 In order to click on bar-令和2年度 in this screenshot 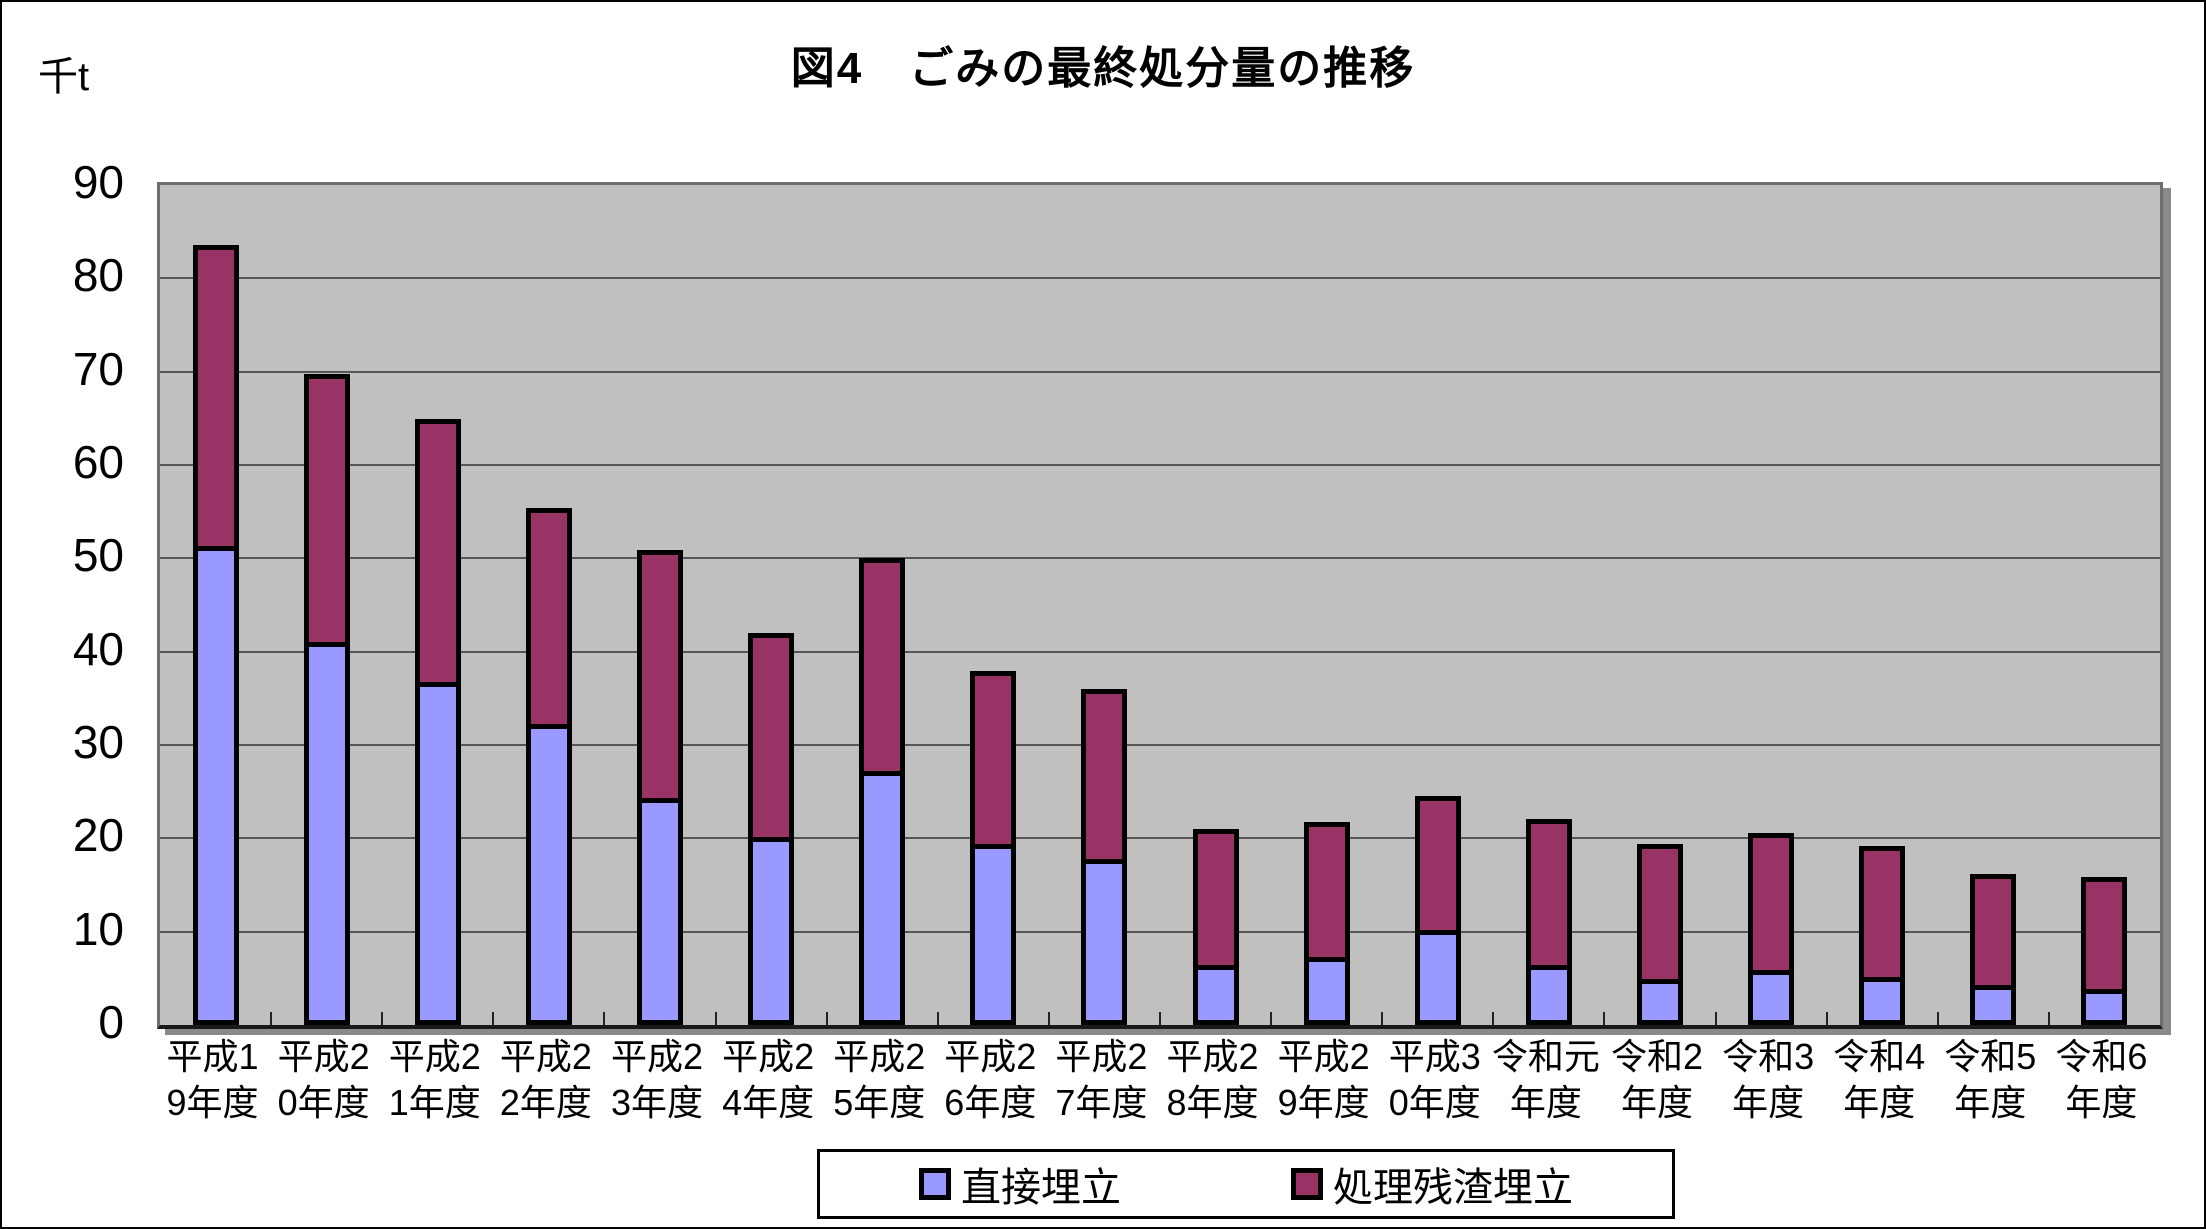, I will do `click(1660, 934)`.